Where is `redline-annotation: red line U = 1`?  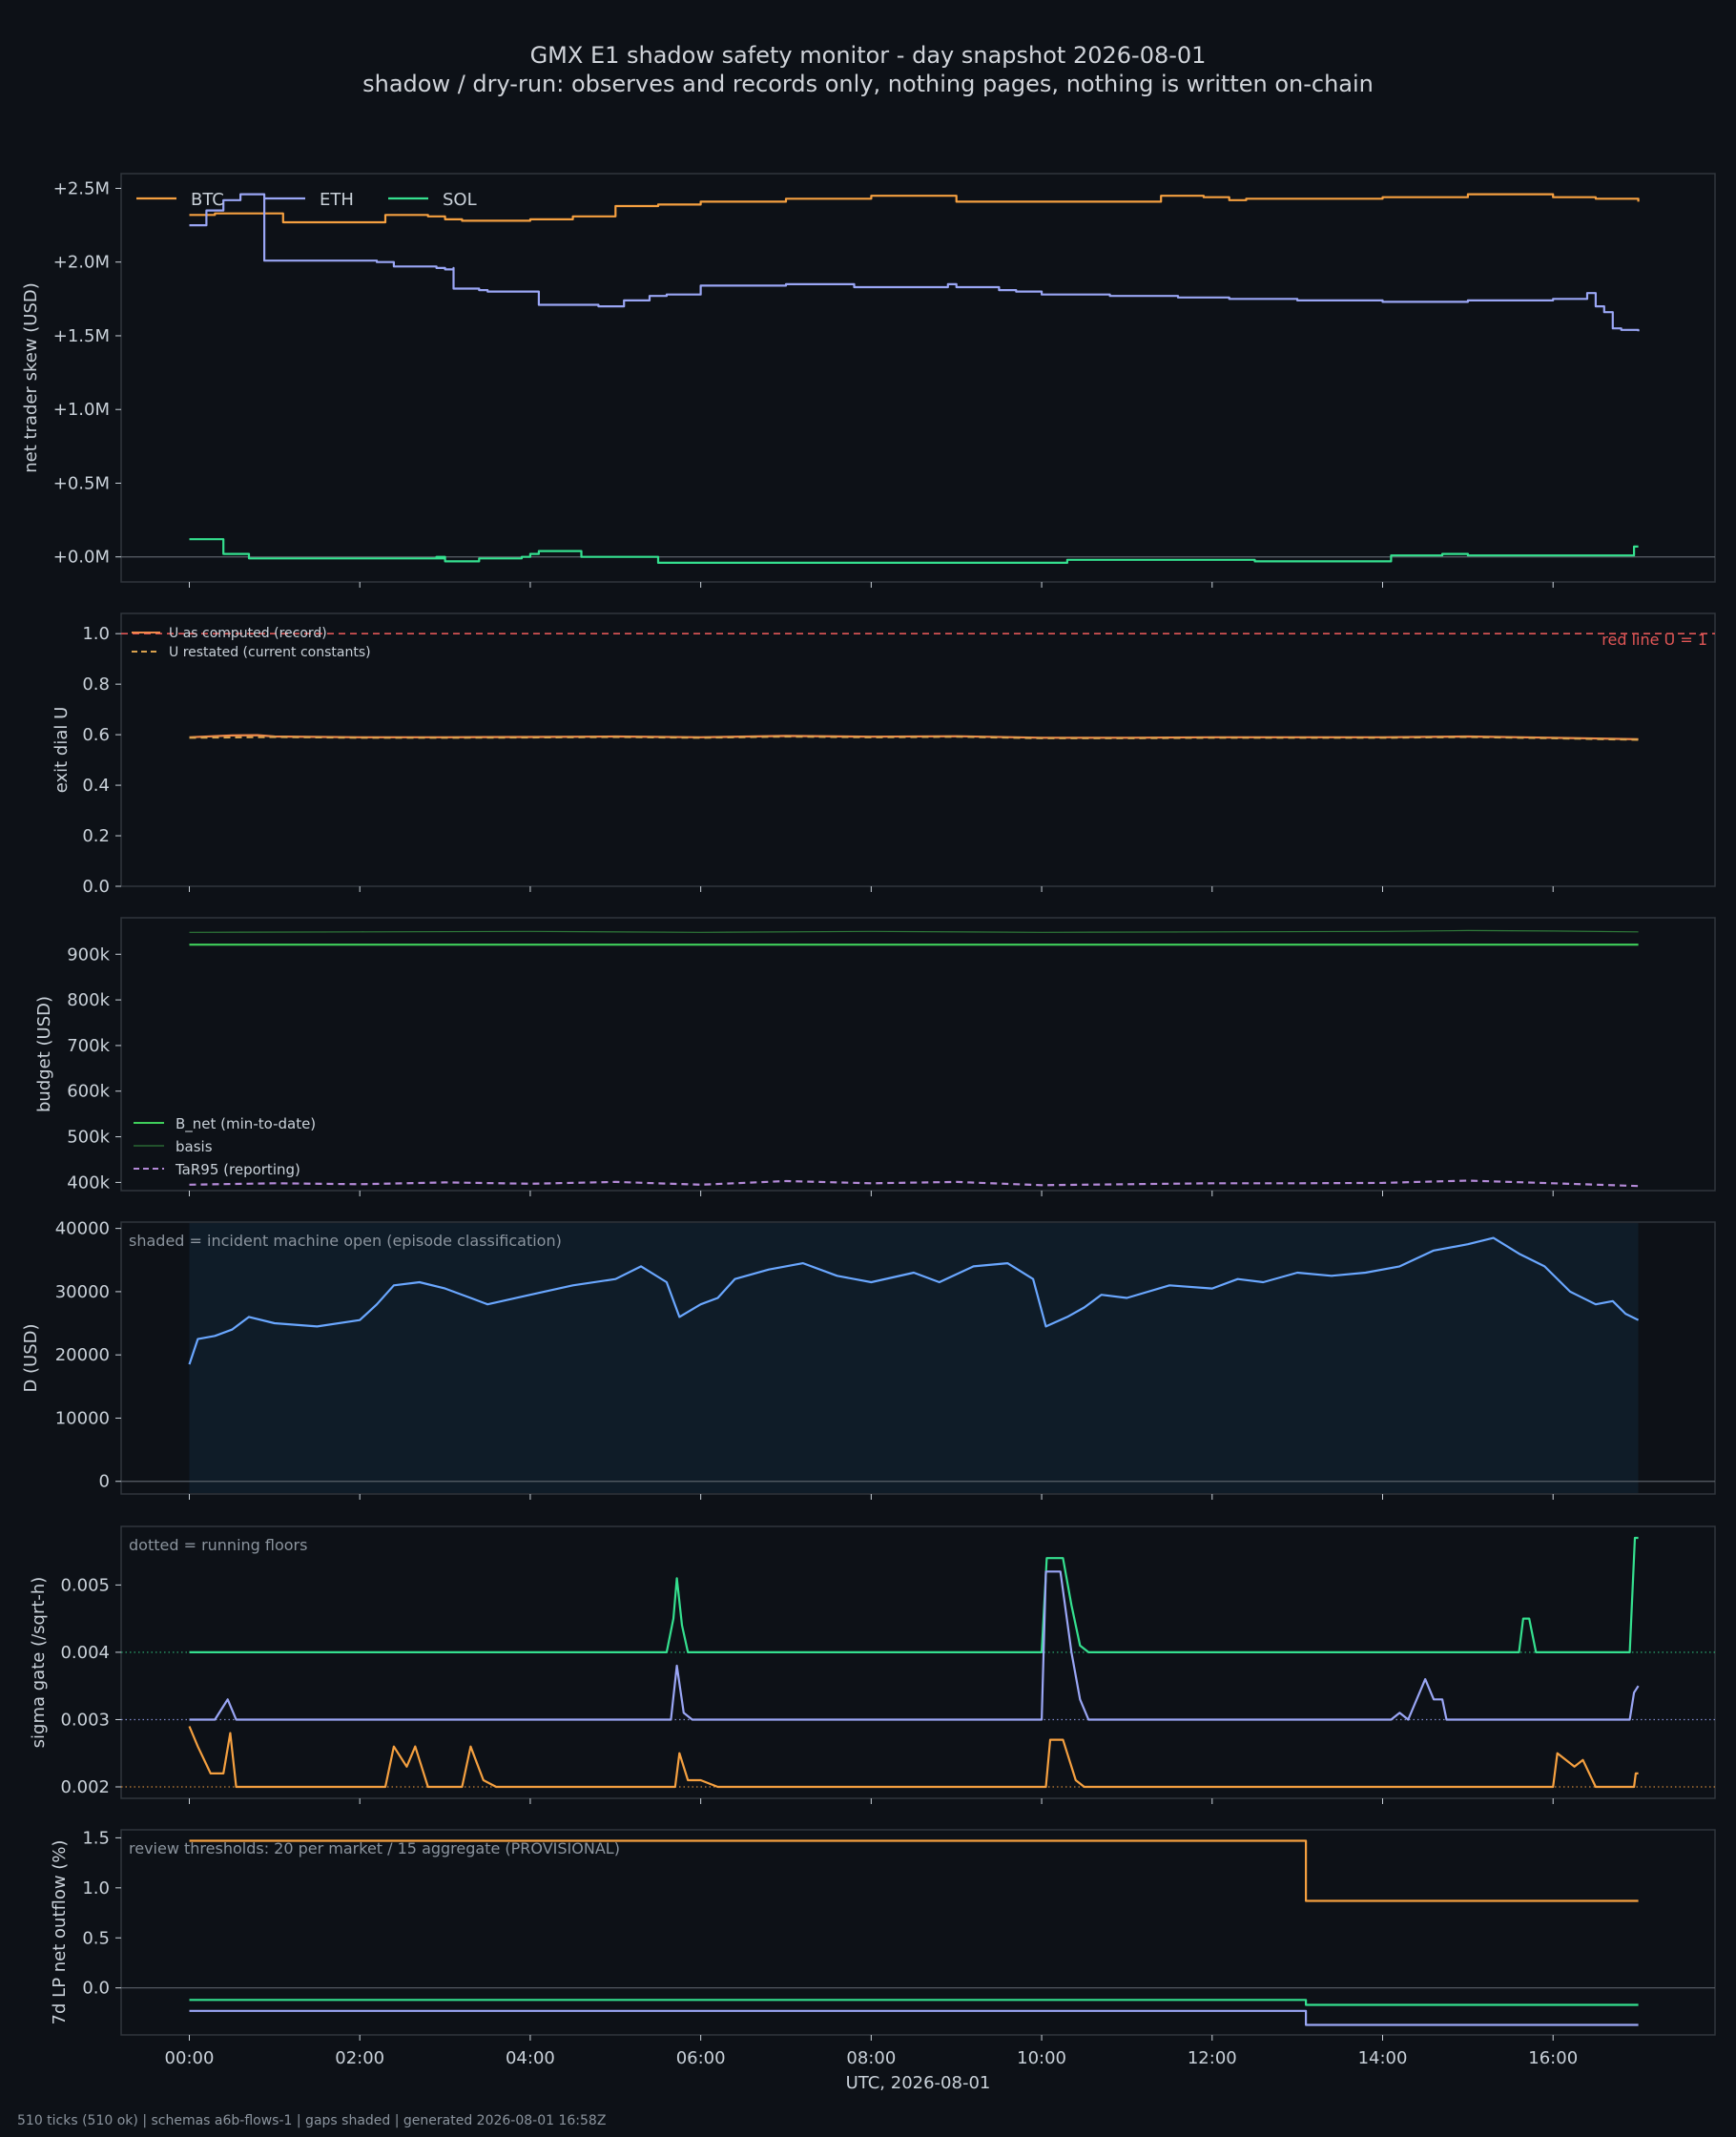 redline-annotation: red line U = 1 is located at coordinates (1654, 640).